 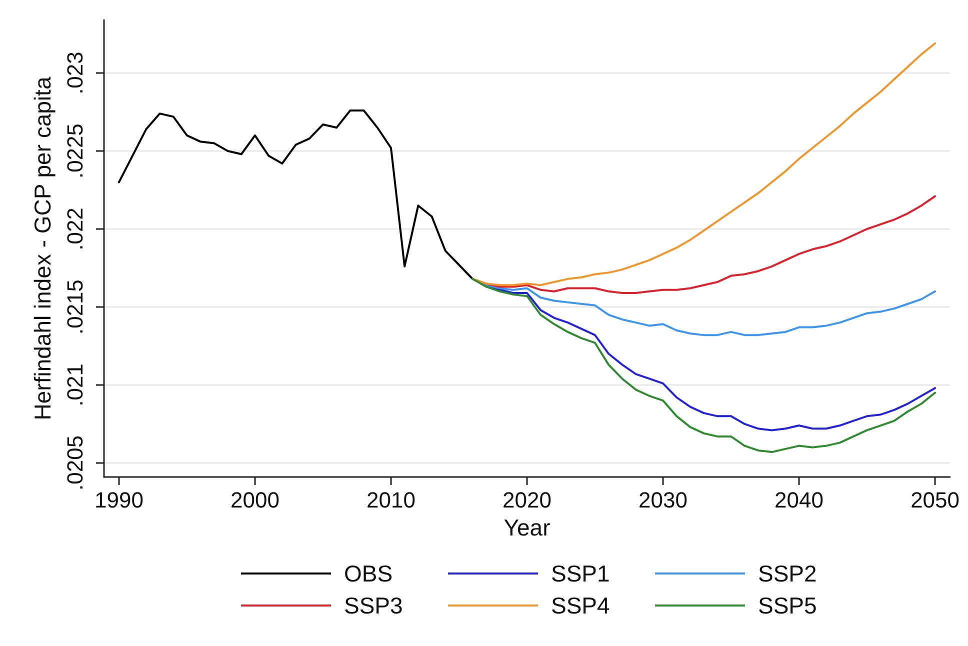 I want to click on legend-label: SSP3, so click(x=373, y=605).